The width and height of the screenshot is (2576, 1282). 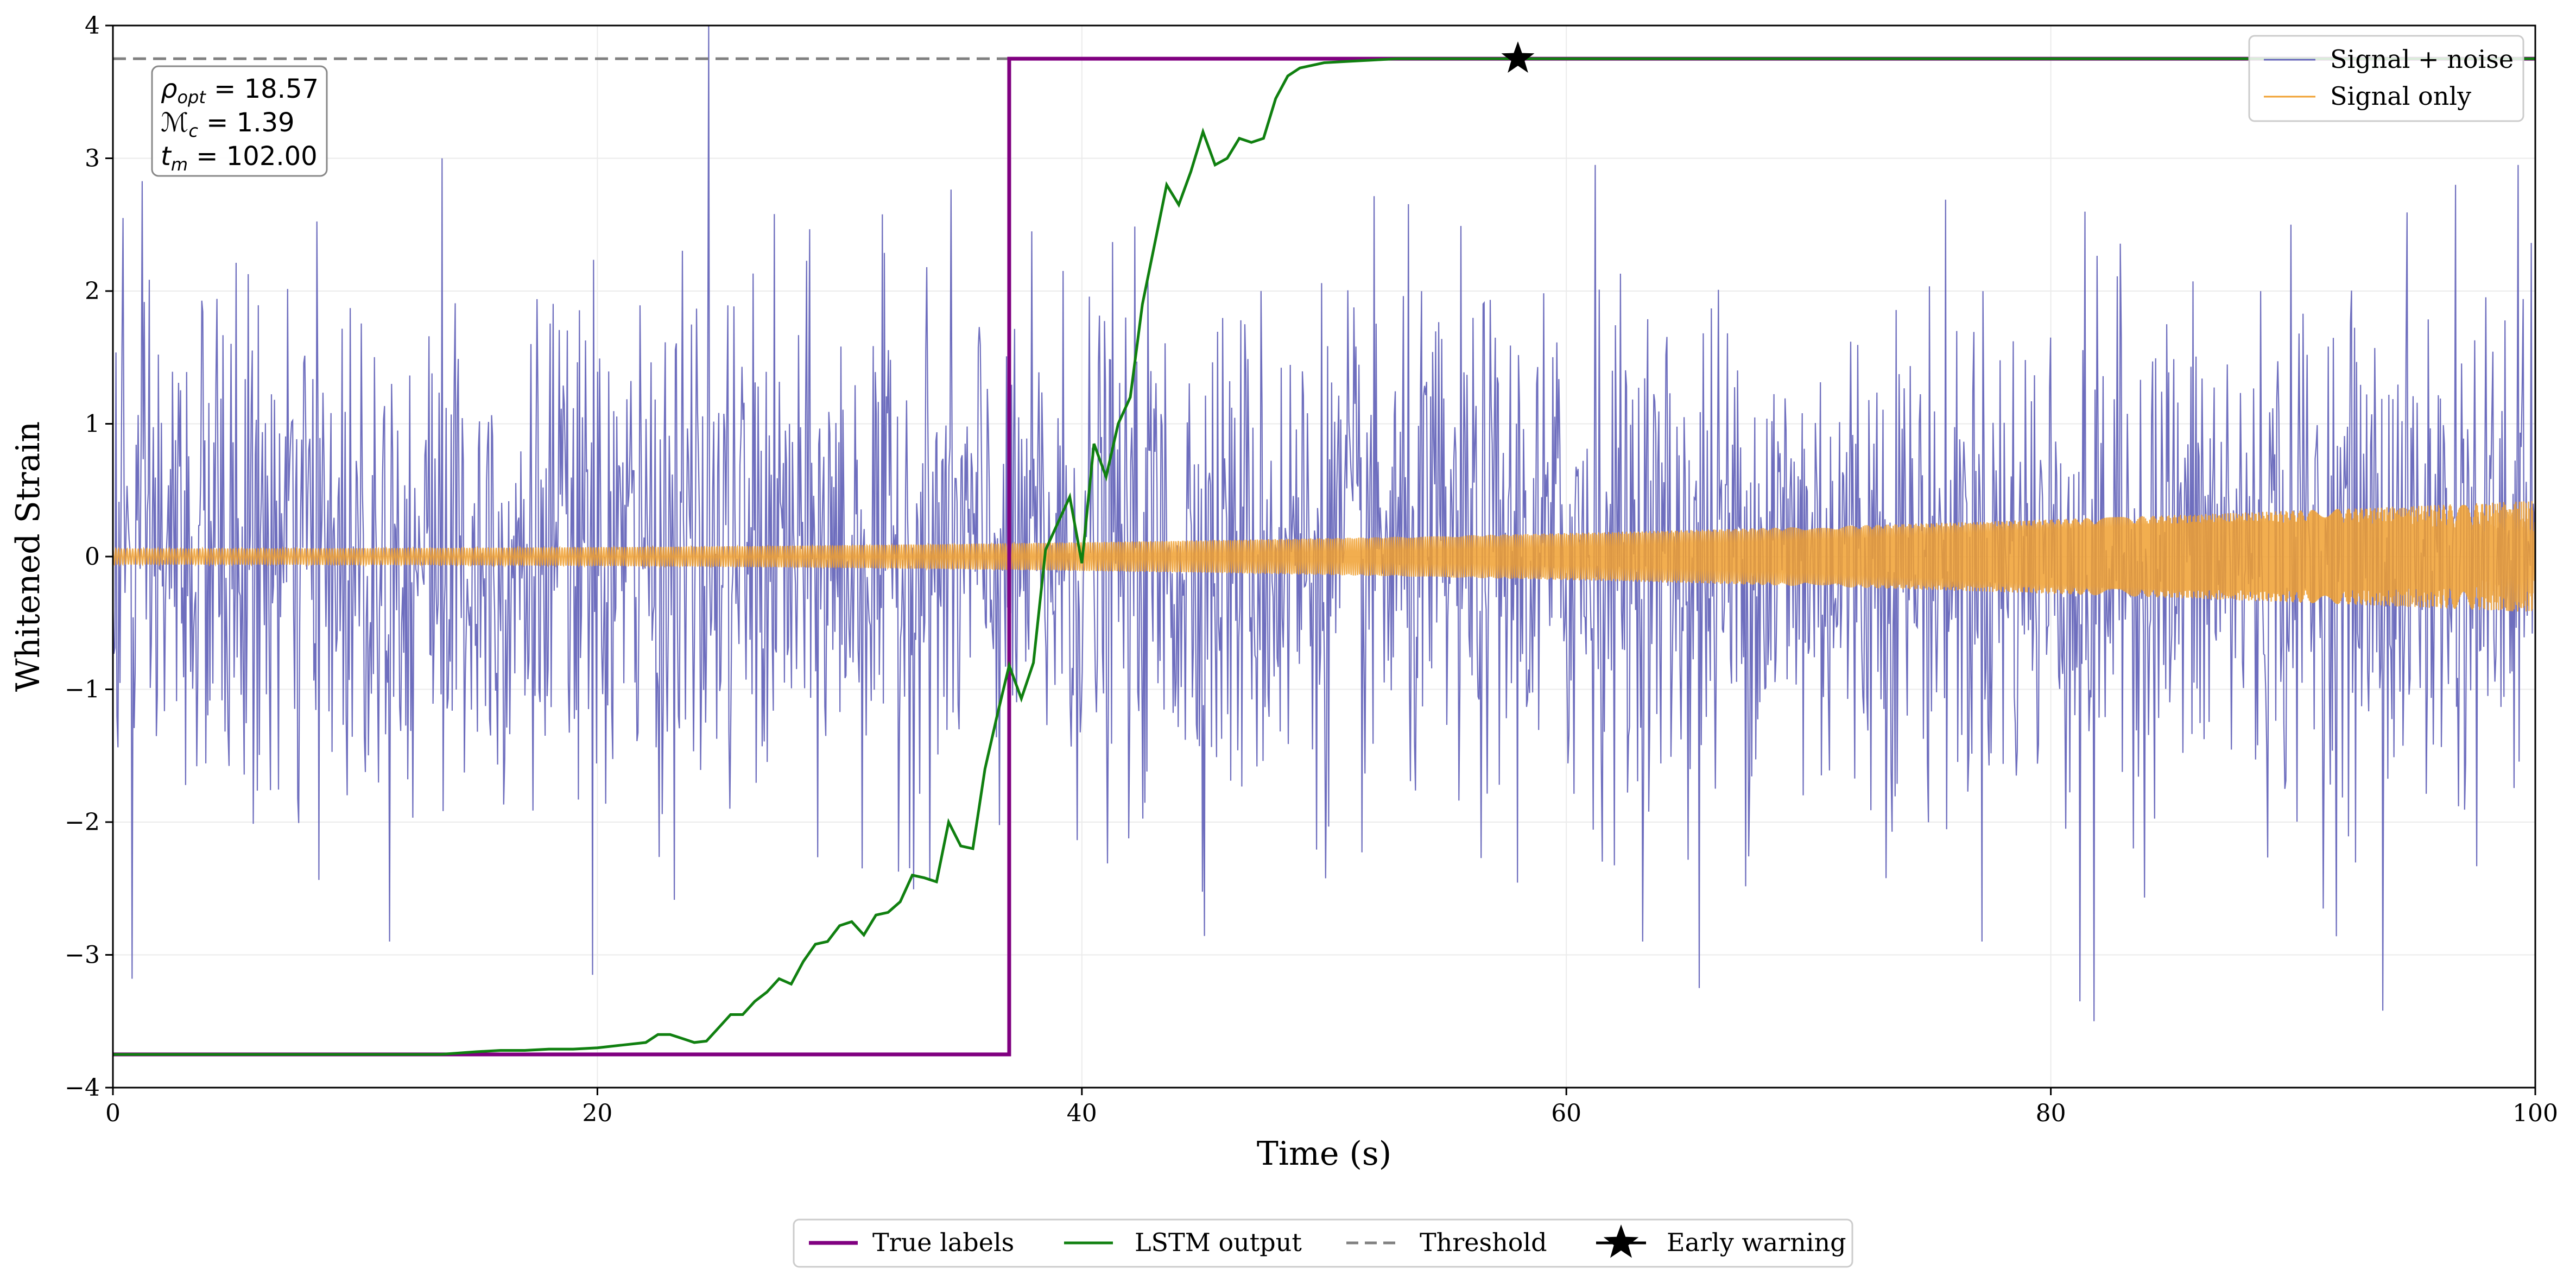 I want to click on y-tick-label: 0, so click(x=92, y=557).